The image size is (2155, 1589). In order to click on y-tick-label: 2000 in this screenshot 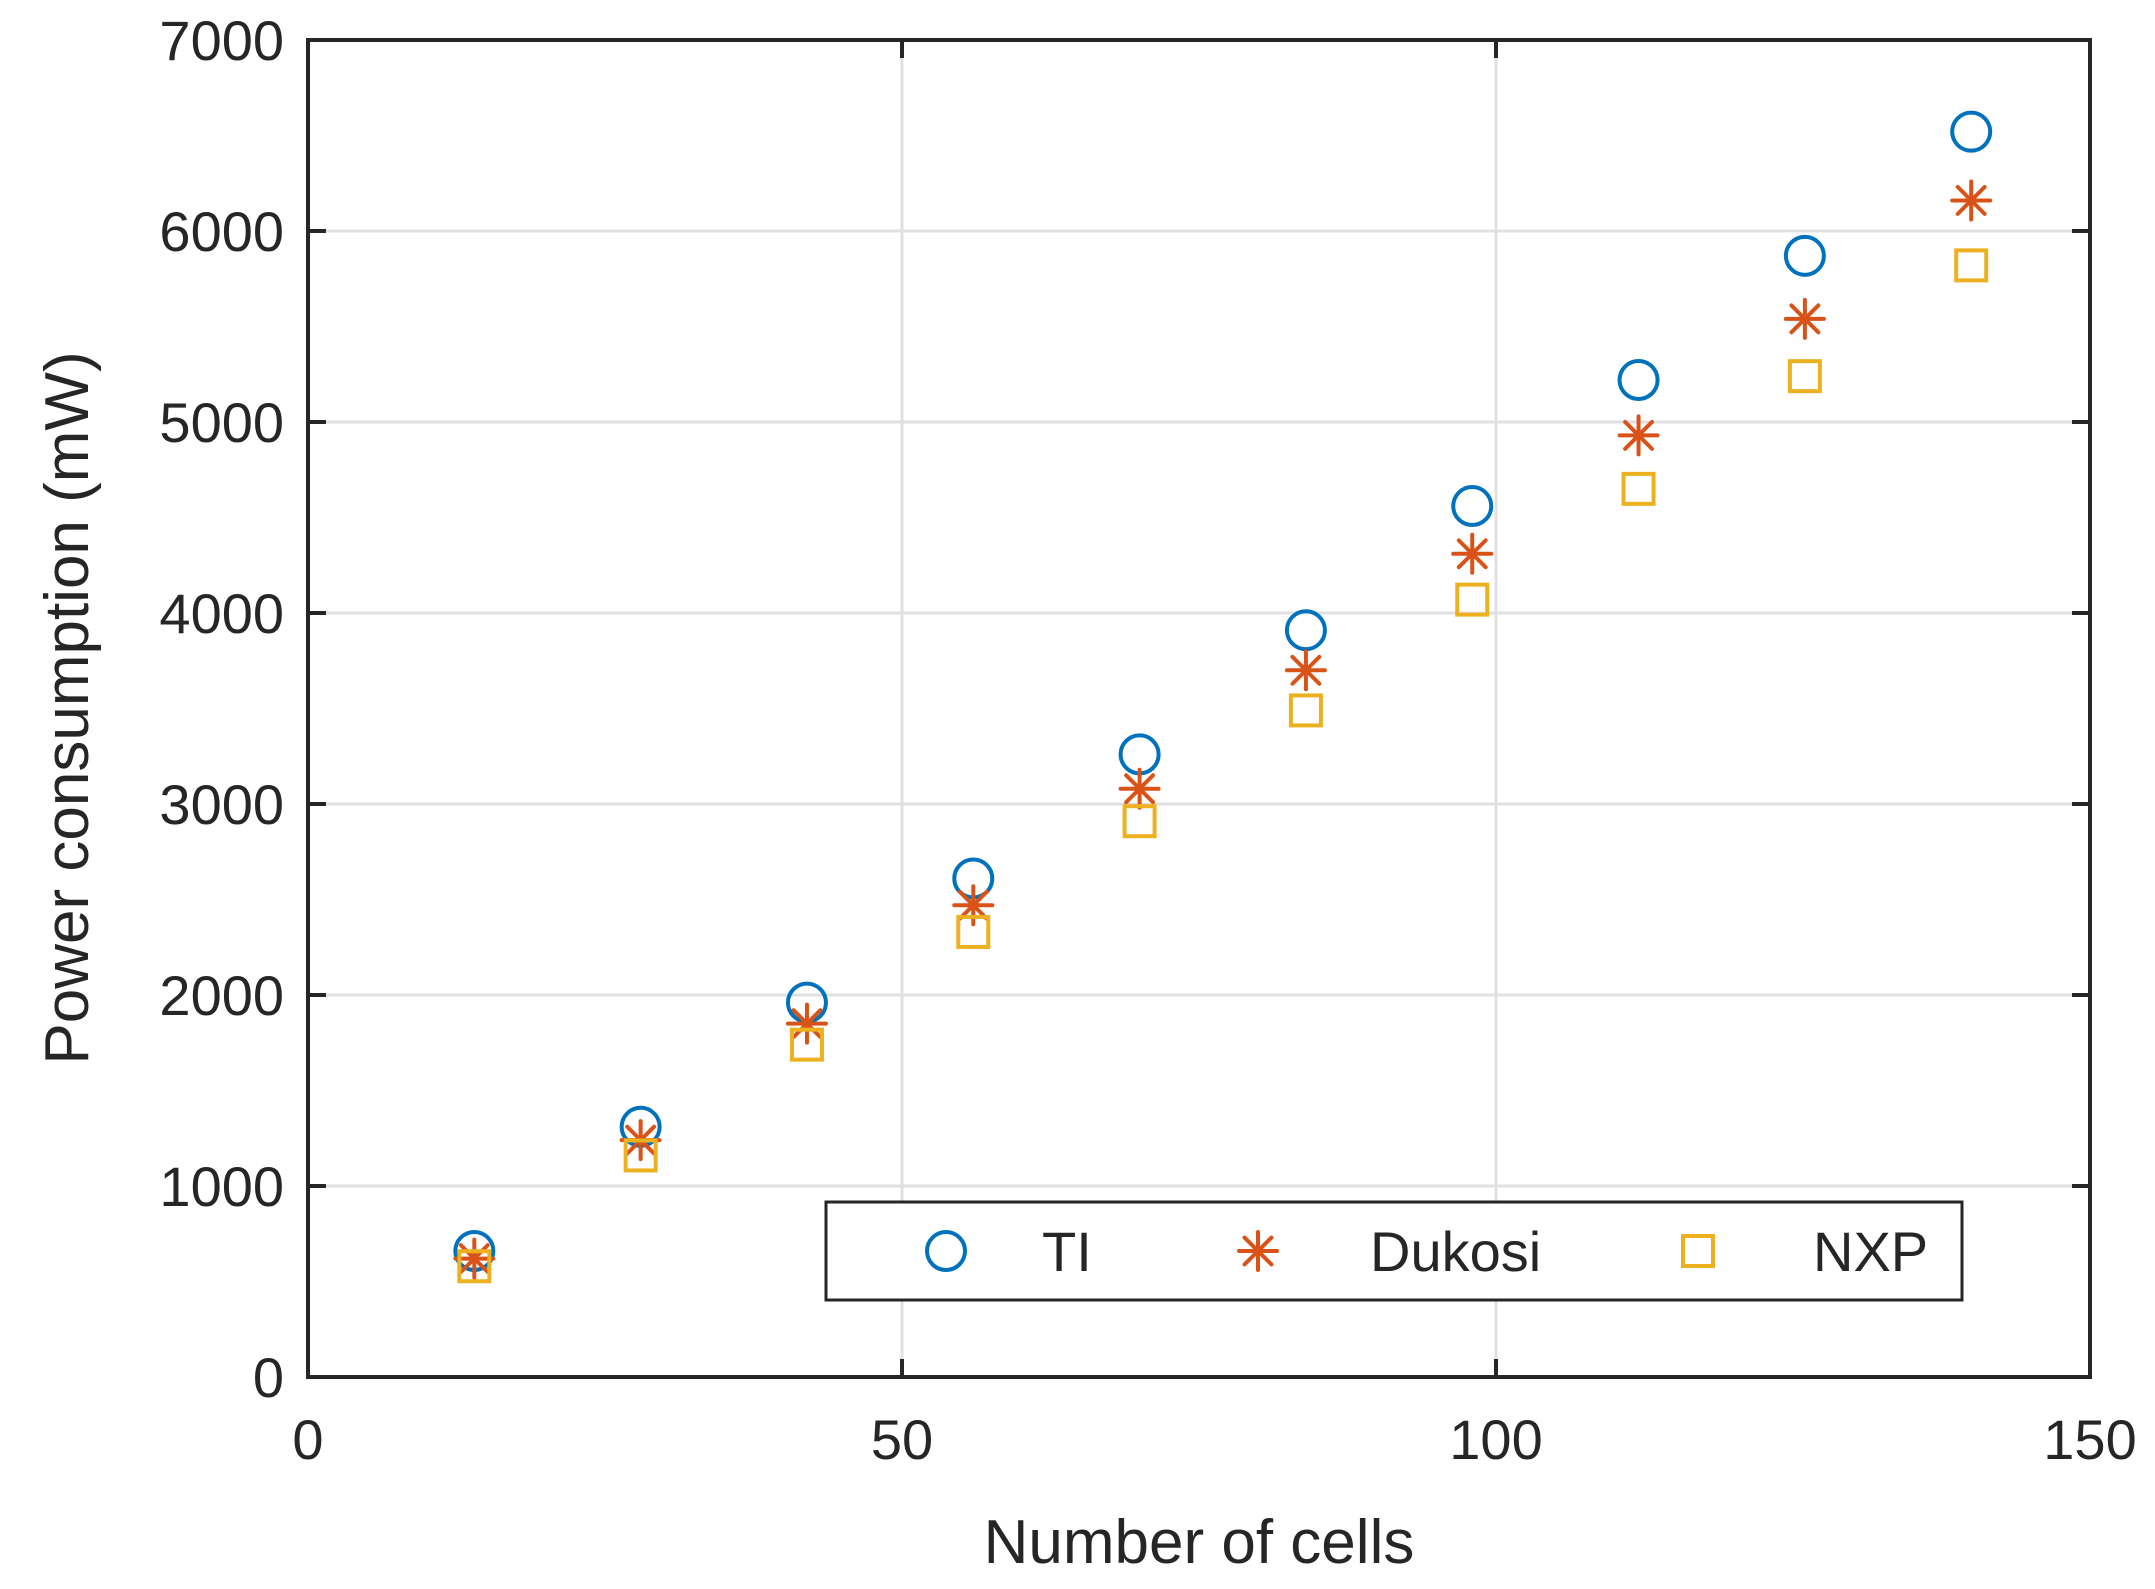, I will do `click(221, 995)`.